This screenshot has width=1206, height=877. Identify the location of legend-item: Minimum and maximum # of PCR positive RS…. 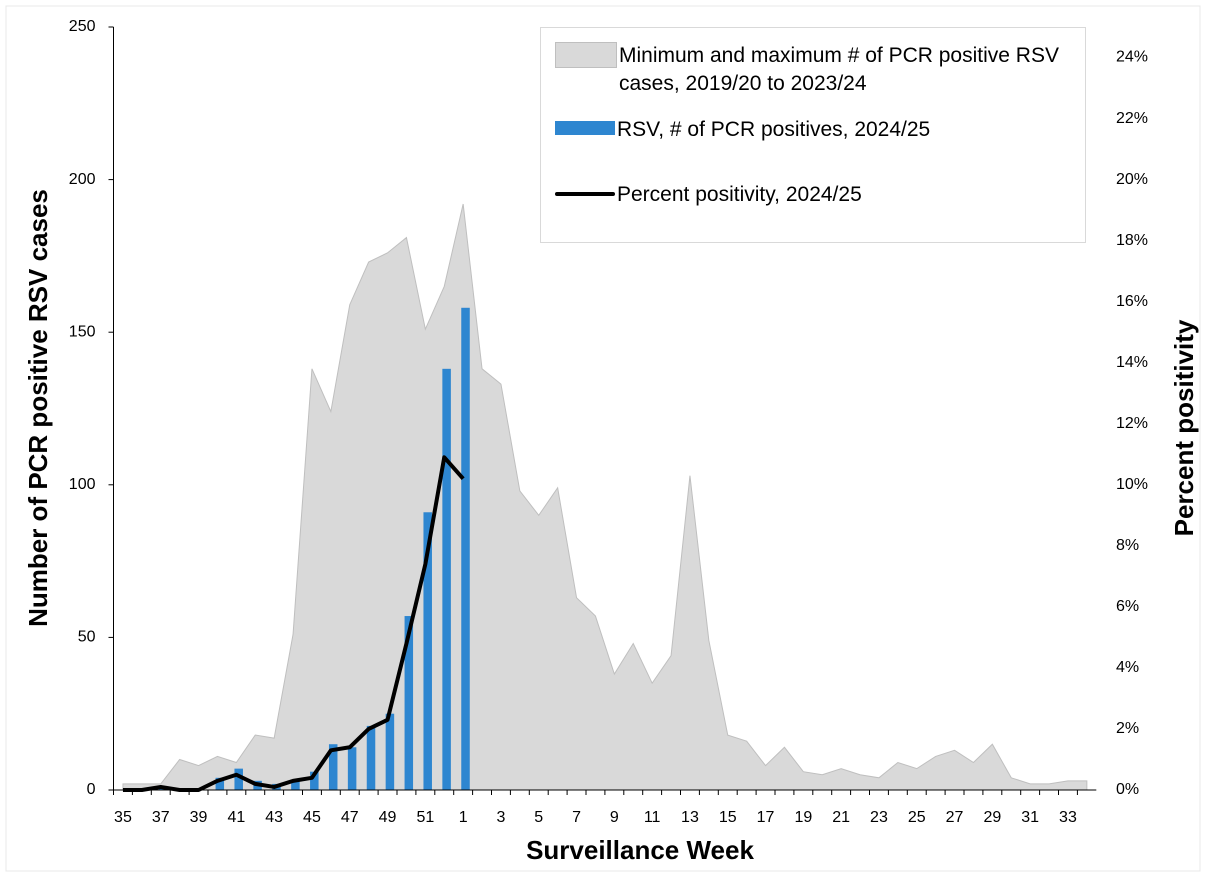
(815, 70).